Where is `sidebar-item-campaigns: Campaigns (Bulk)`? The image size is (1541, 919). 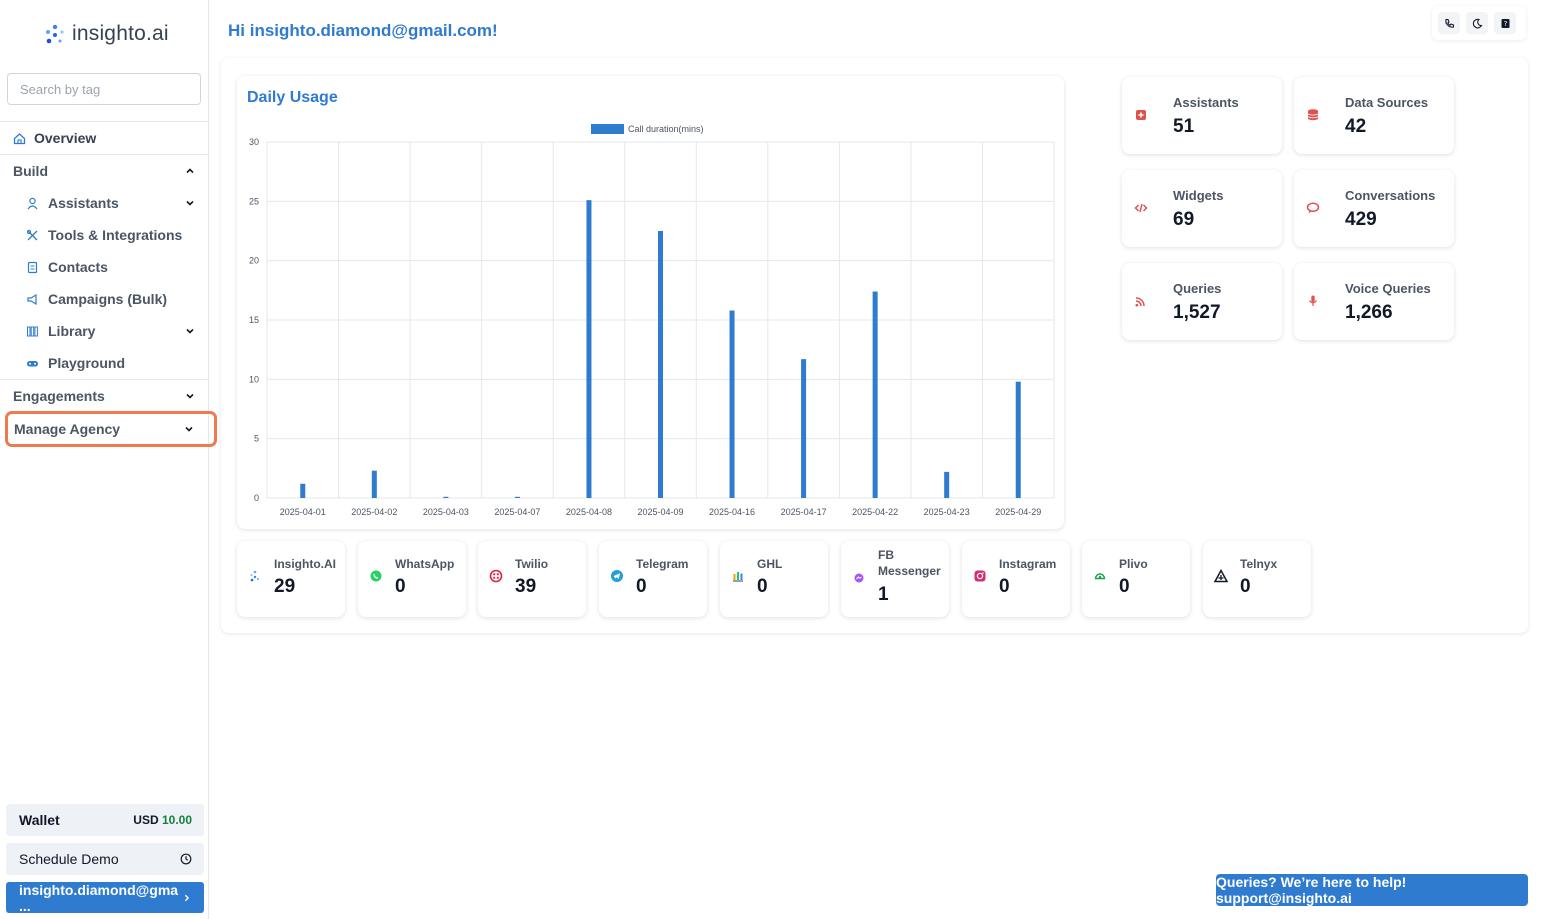
sidebar-item-campaigns: Campaigns (Bulk) is located at coordinates (110, 299).